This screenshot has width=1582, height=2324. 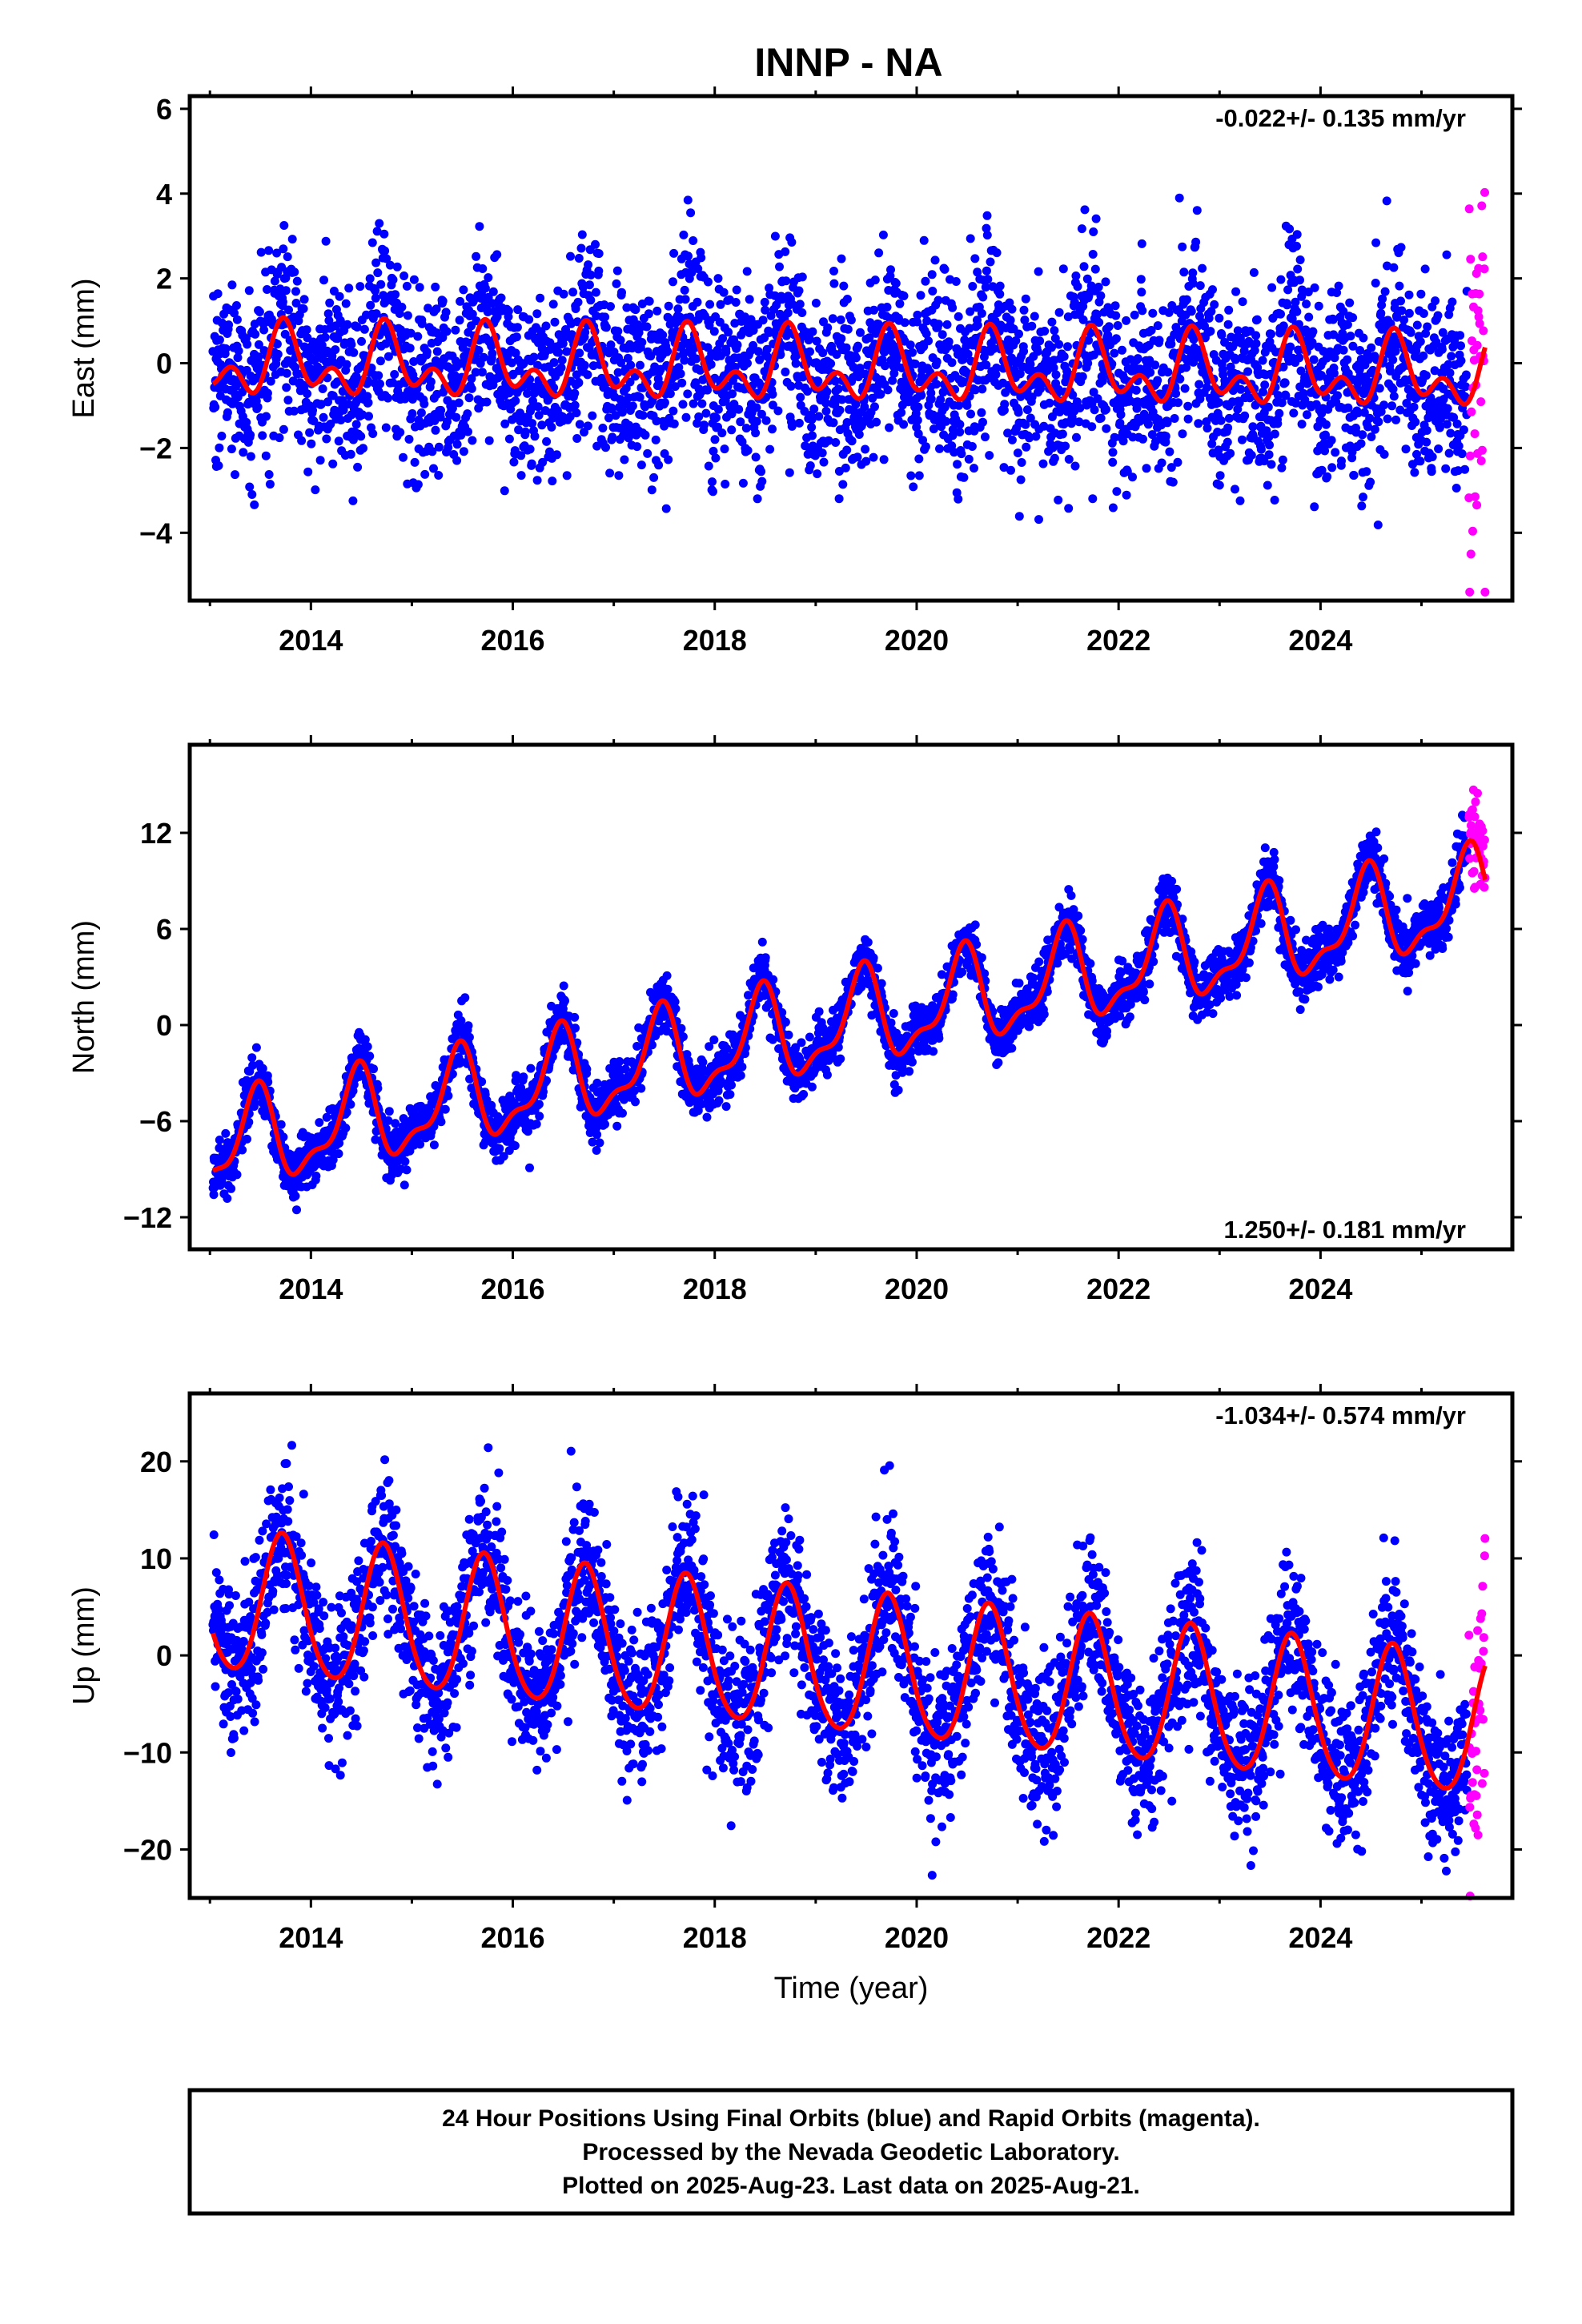 What do you see at coordinates (164, 194) in the screenshot?
I see `east-y-tick-label: 4` at bounding box center [164, 194].